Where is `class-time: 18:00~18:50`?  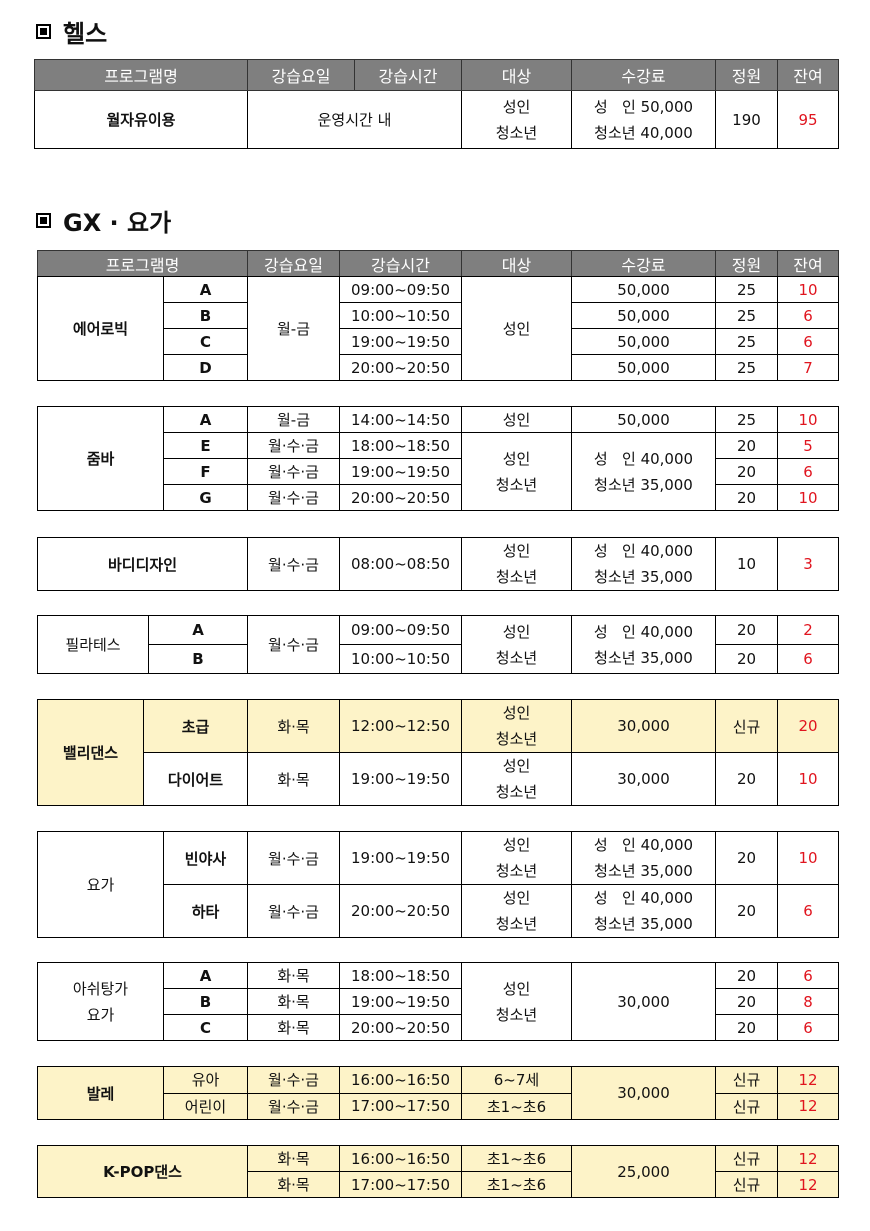 class-time: 18:00~18:50 is located at coordinates (400, 975).